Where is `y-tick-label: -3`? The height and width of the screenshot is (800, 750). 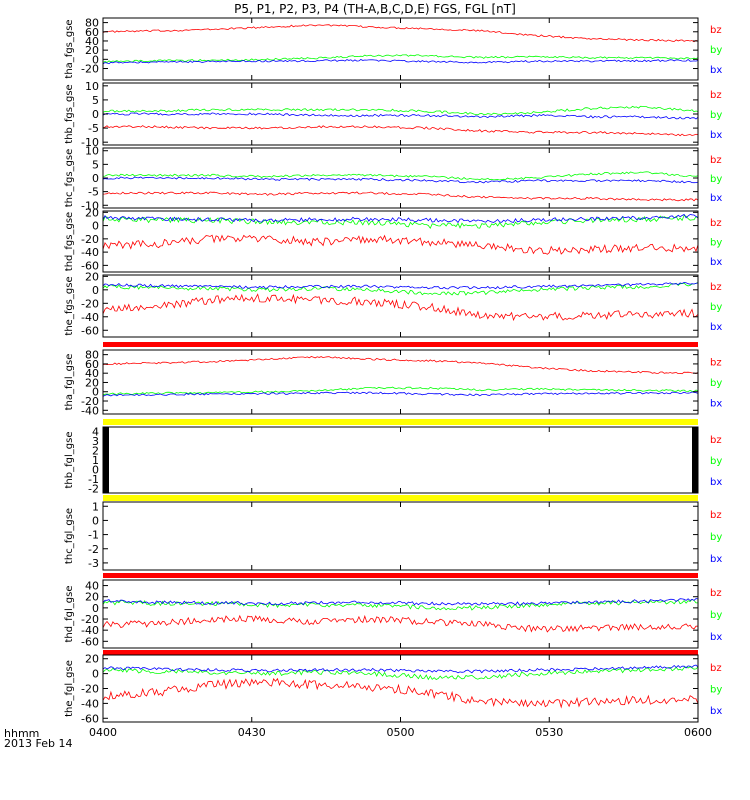
y-tick-label: -3 is located at coordinates (93, 563).